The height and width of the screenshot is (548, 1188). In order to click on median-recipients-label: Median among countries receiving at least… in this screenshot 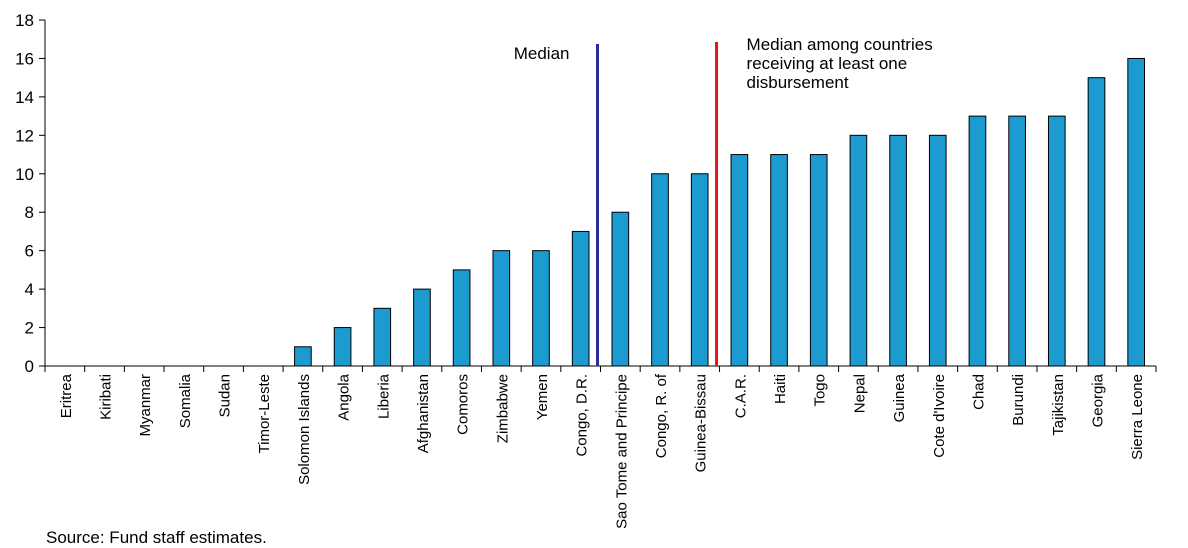, I will do `click(840, 63)`.